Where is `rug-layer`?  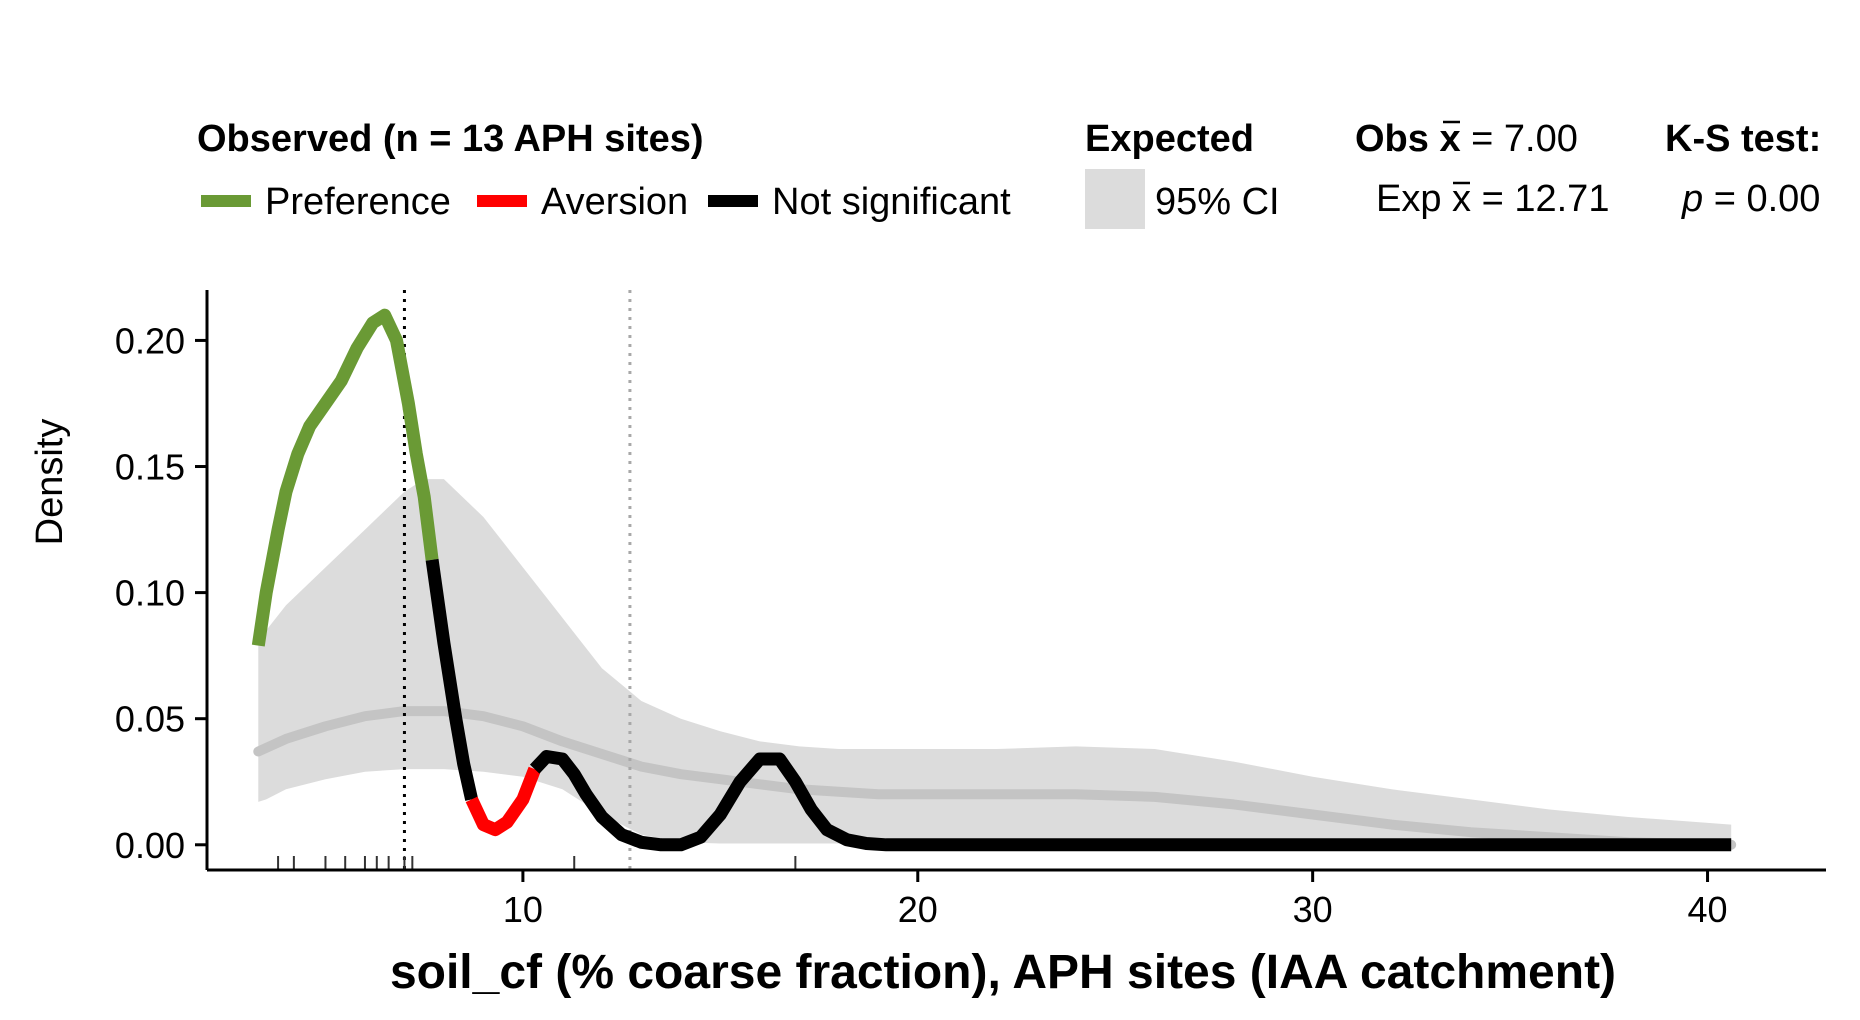 rug-layer is located at coordinates (537, 863).